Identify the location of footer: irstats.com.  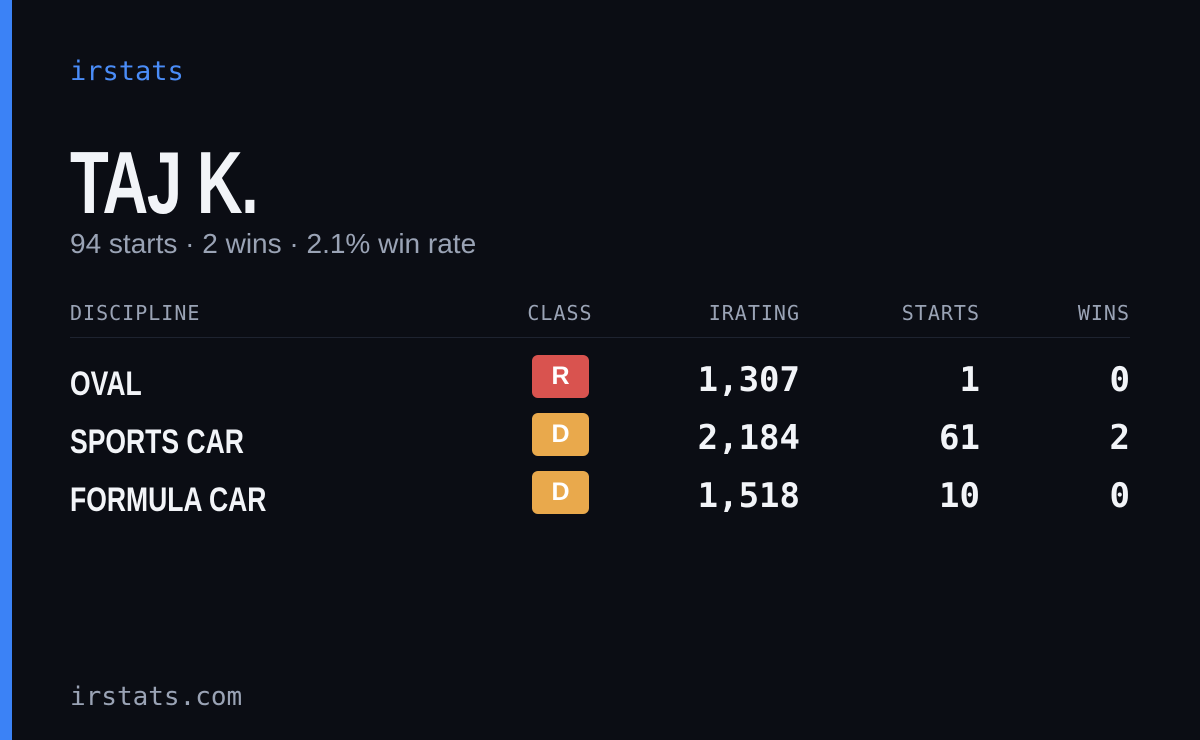
(156, 697).